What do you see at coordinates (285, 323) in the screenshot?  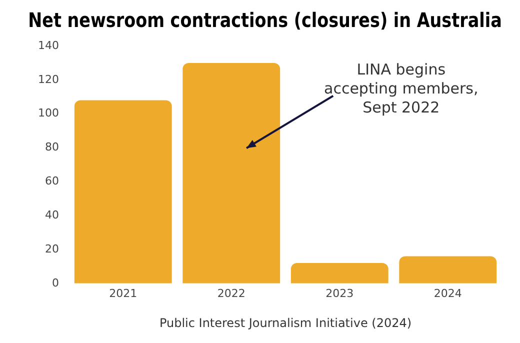 I see `x-axis-title: Public Interest Journalism Initiative (2024)` at bounding box center [285, 323].